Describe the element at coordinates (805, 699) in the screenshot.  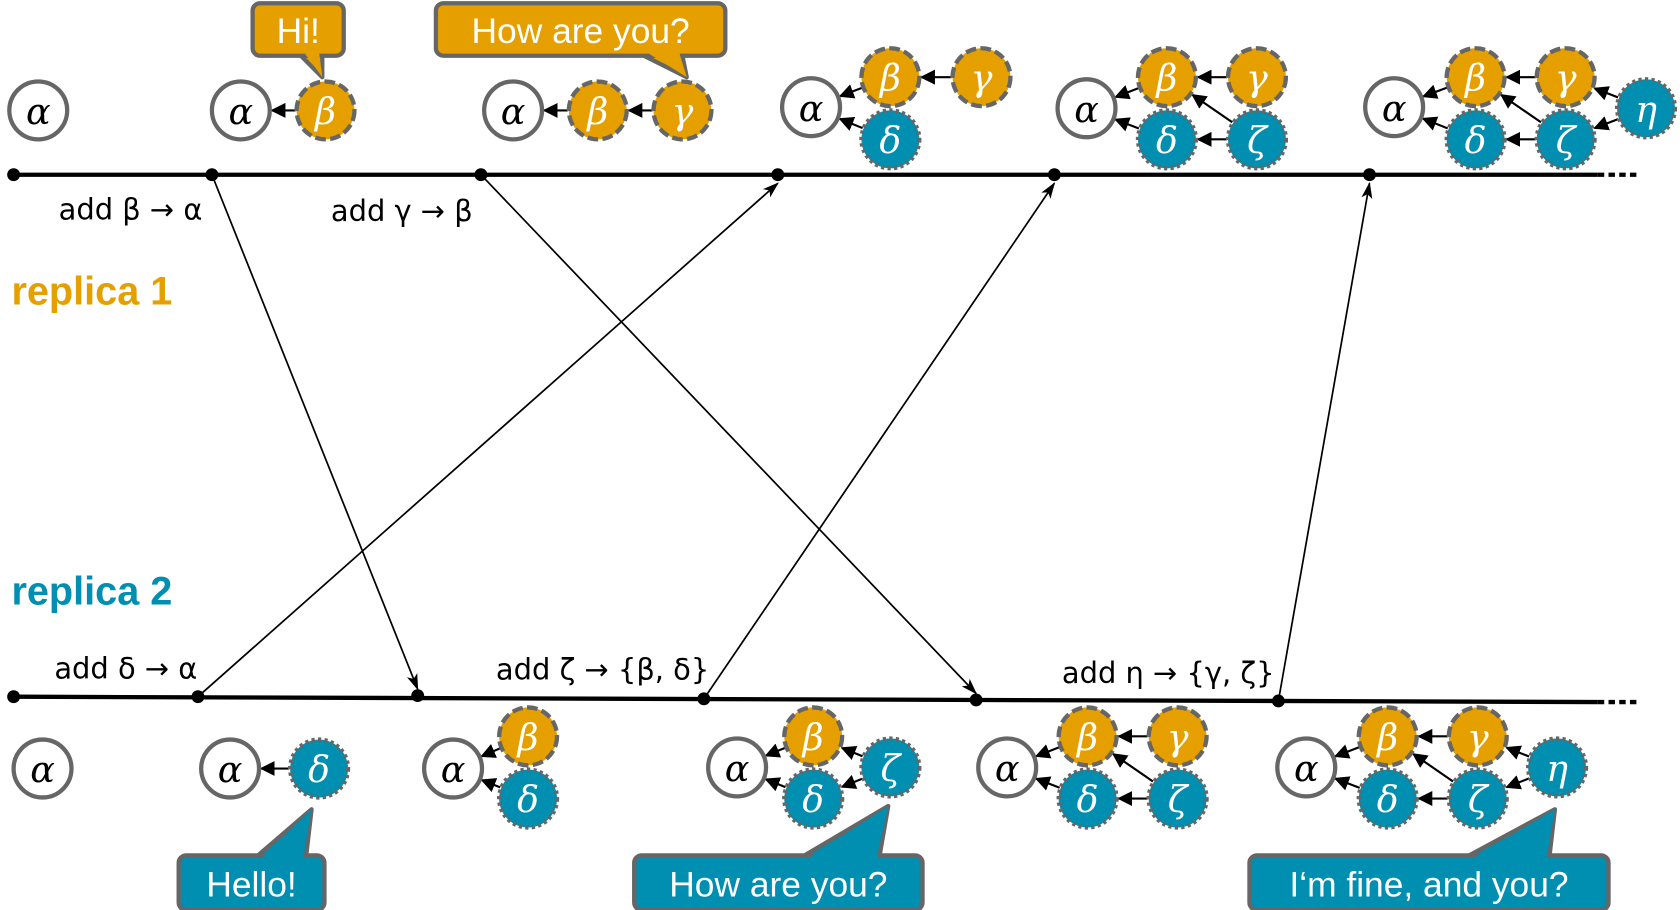
I see `replica-2-timeline` at that location.